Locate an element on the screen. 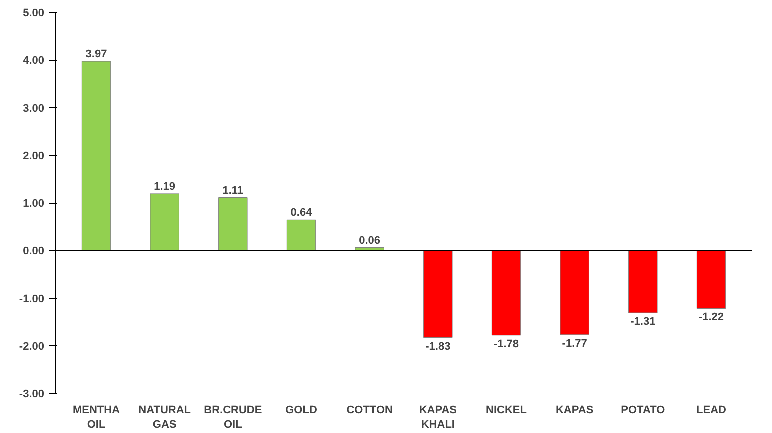 The height and width of the screenshot is (433, 772). y-tick-label: -3.00 is located at coordinates (32, 394).